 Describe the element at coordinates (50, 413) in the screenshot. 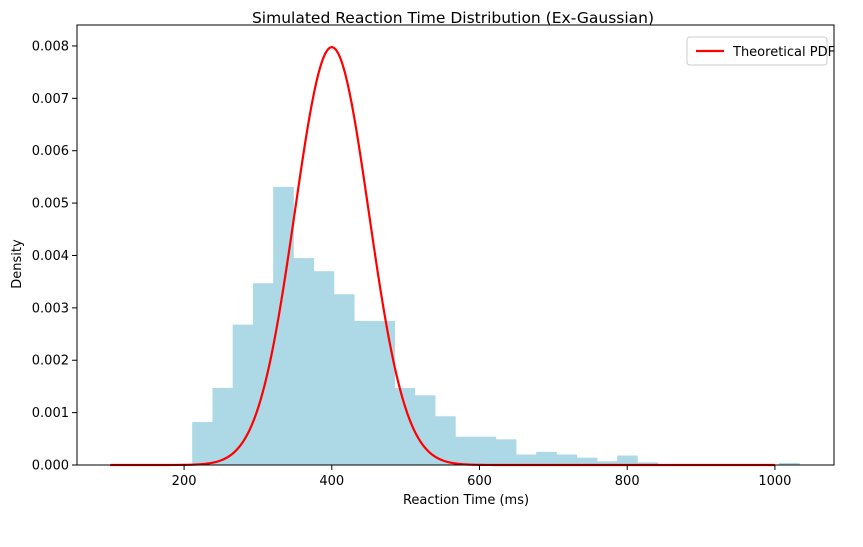

I see `y-tick-label: 0.001` at that location.